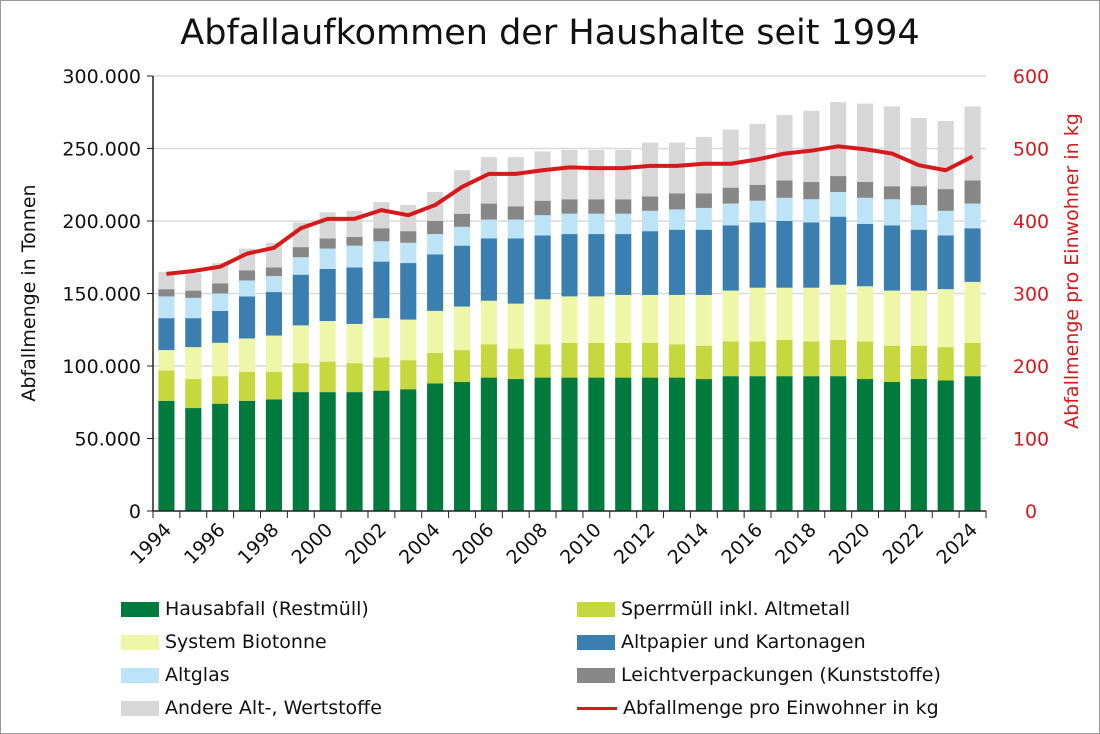  I want to click on y-tick-label: 250.000, so click(101, 150).